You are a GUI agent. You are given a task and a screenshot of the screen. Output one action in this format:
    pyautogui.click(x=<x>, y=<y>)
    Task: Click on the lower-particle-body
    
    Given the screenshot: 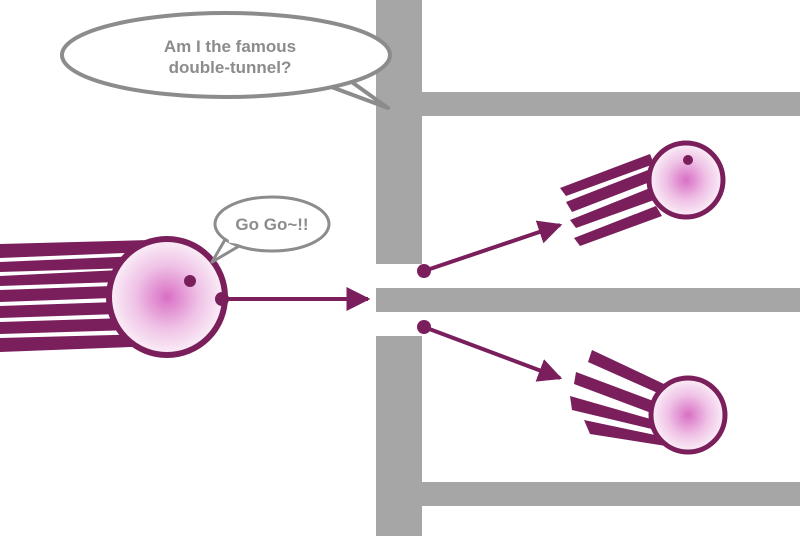 What is the action you would take?
    pyautogui.click(x=688, y=415)
    